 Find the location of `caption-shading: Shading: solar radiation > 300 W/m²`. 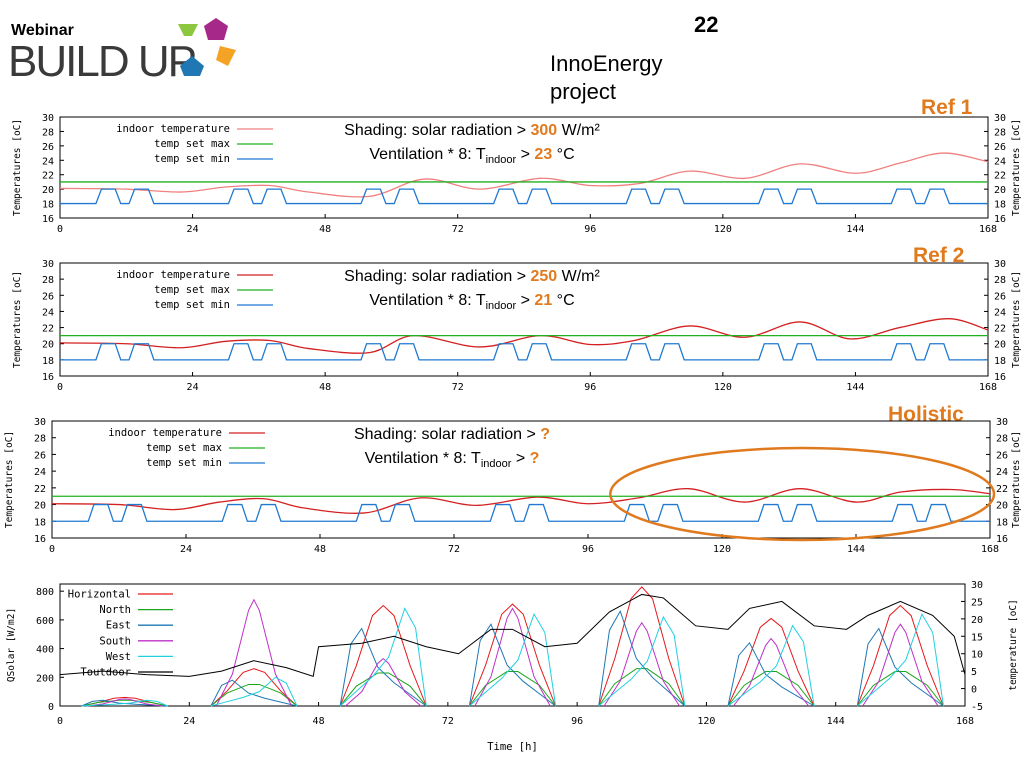

caption-shading: Shading: solar radiation > 300 W/m² is located at coordinates (472, 130).